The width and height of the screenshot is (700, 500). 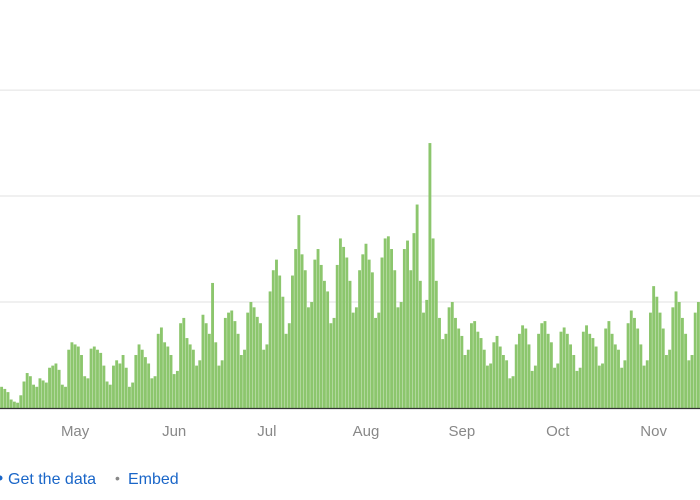 I want to click on x-labels: May Jun Jul Aug Sep Oct Nov, so click(x=364, y=431).